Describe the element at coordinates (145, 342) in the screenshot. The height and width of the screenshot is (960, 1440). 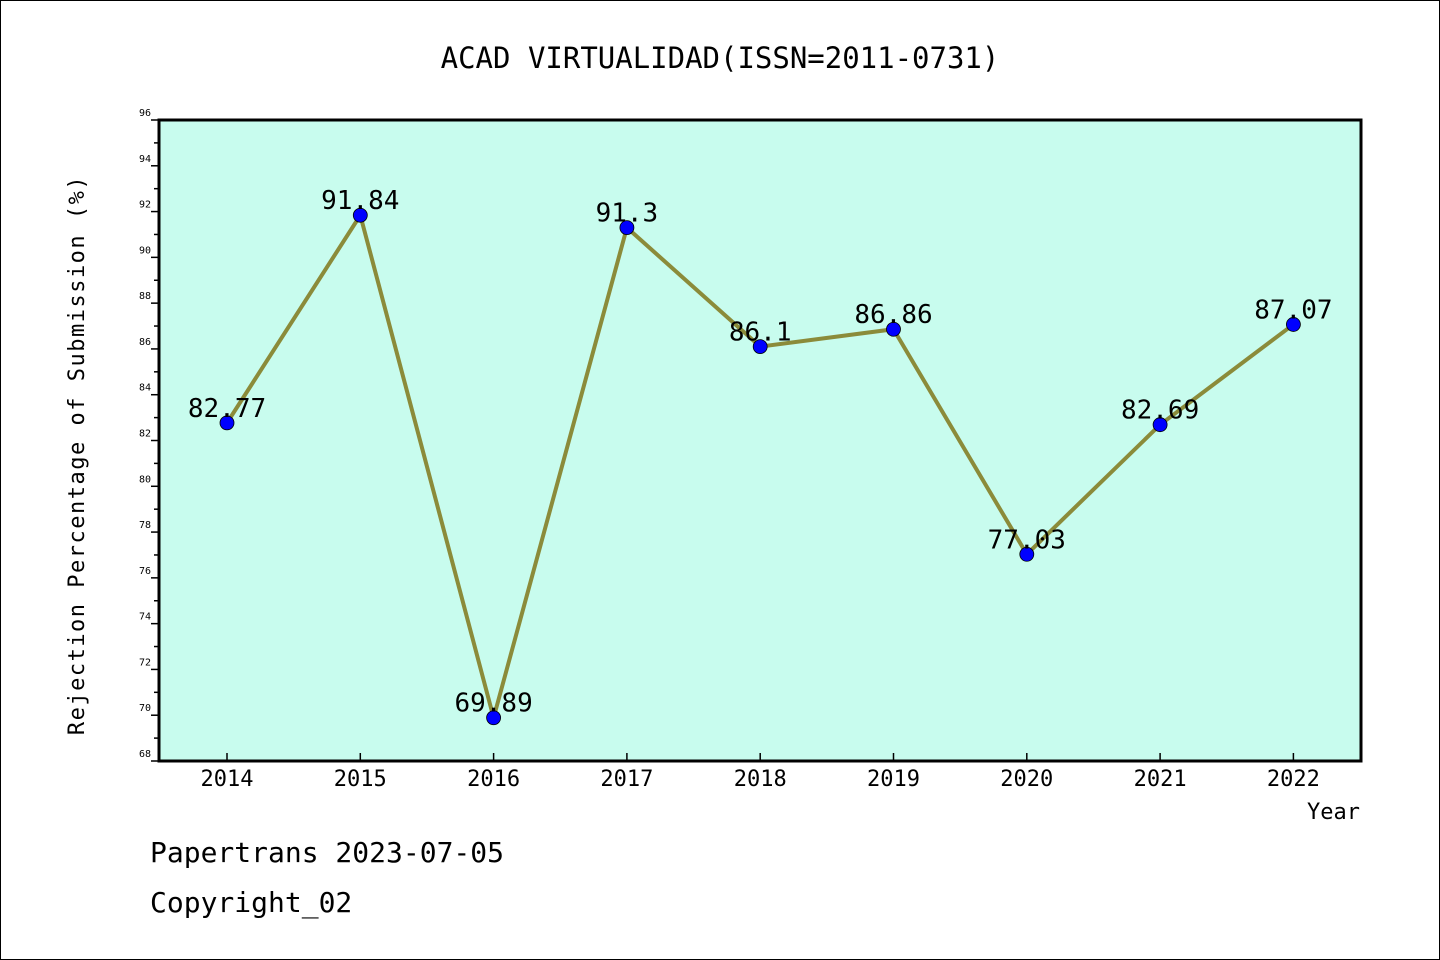
I see `y-tick-label: 86` at that location.